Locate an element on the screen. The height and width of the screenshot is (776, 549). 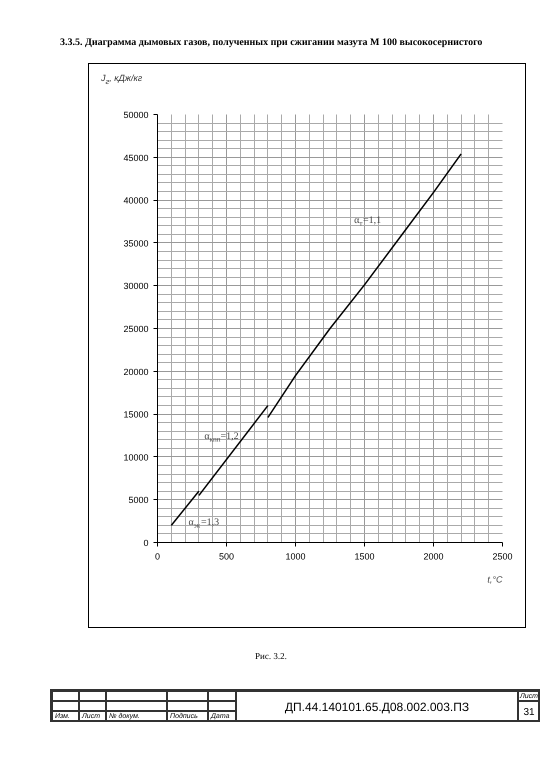
chart-title: 3.3.5. Диаграмма дымовых газов, полученных при сжигании мазута М 100 высокосернистого is located at coordinates (271, 42).